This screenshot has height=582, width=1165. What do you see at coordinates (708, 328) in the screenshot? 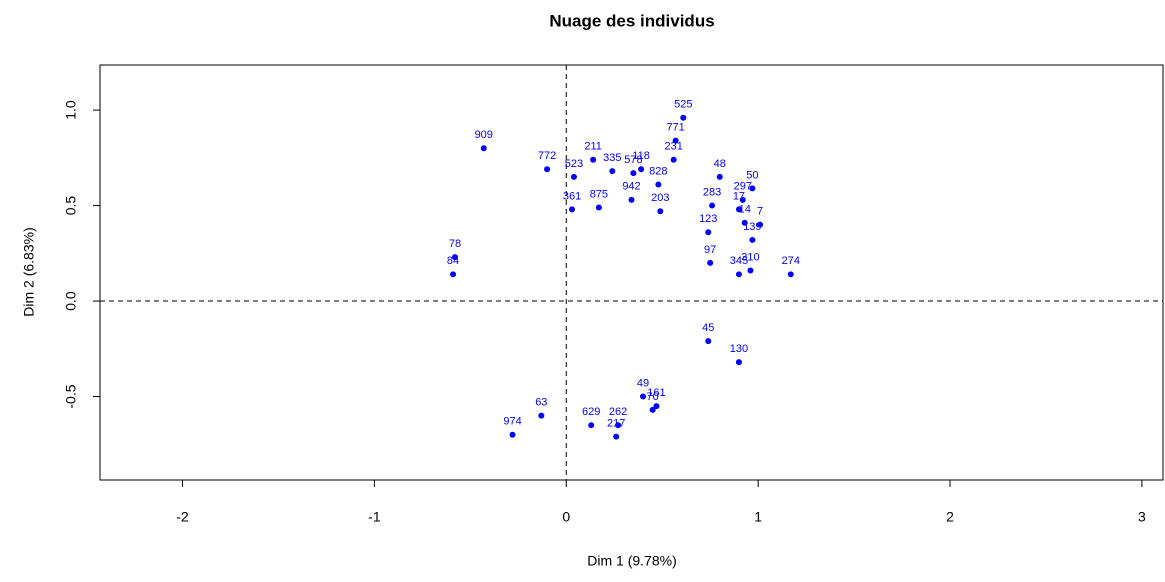
I see `point-label: 45` at bounding box center [708, 328].